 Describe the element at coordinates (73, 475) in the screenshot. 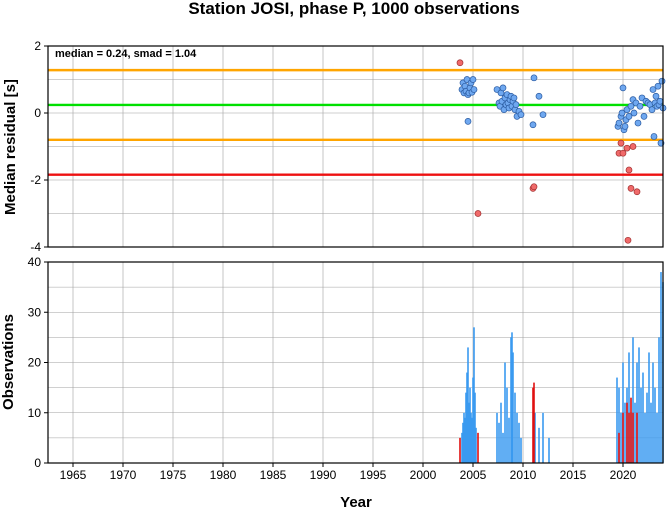

I see `year-tick-label: 1965` at that location.